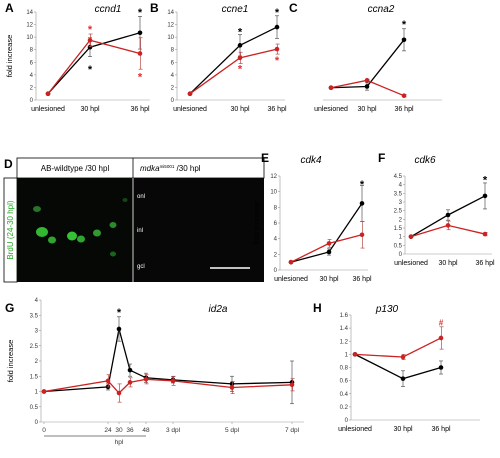 The image size is (500, 458). What do you see at coordinates (80, 227) in the screenshot?
I see `brdu-nuclei` at bounding box center [80, 227].